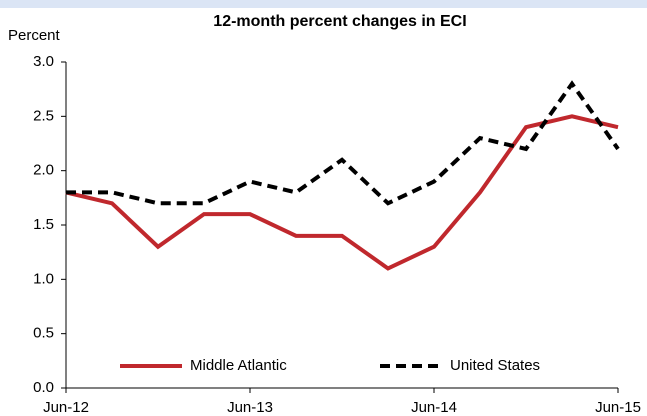 The image size is (647, 416). What do you see at coordinates (43, 333) in the screenshot?
I see `y-tick-label: 0.5` at bounding box center [43, 333].